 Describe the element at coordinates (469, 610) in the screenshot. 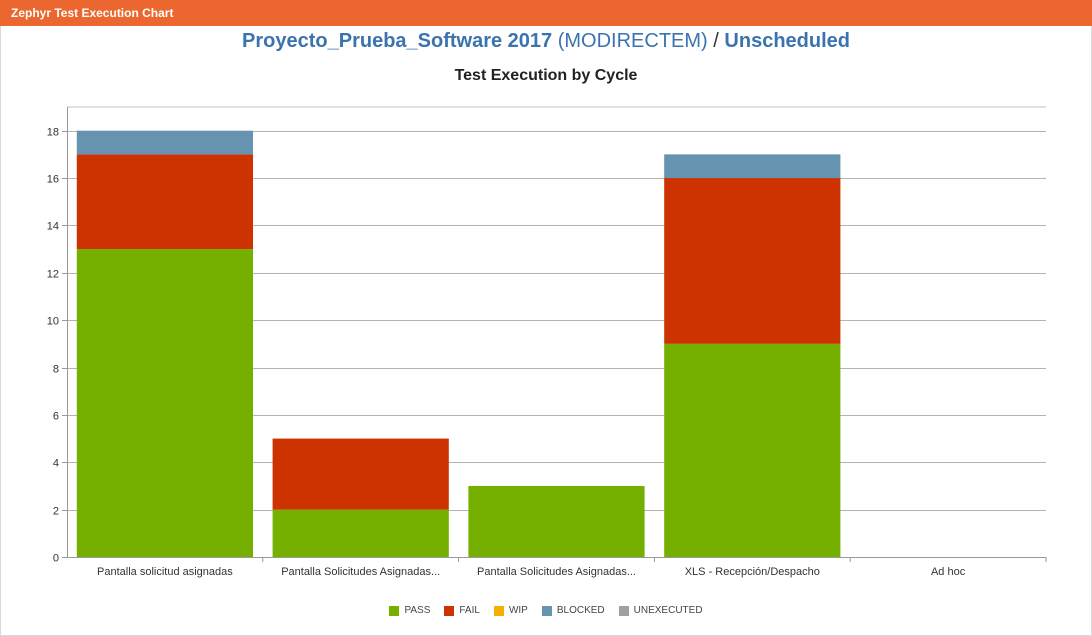

I see `legend-label: FAIL` at that location.